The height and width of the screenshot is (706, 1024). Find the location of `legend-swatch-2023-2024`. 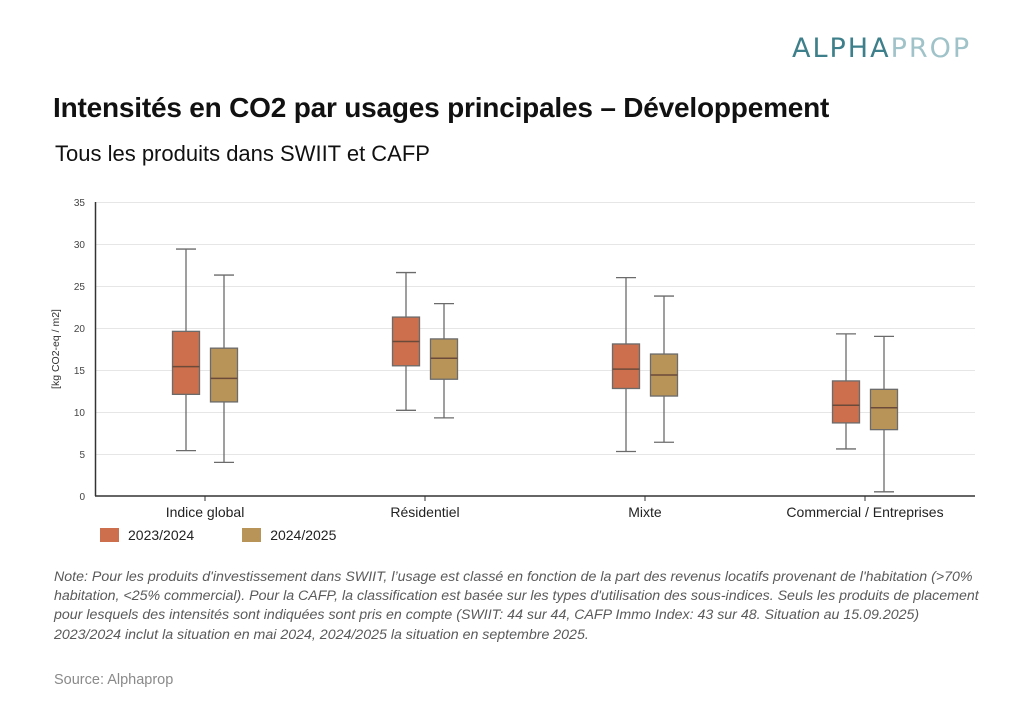

legend-swatch-2023-2024 is located at coordinates (109, 535).